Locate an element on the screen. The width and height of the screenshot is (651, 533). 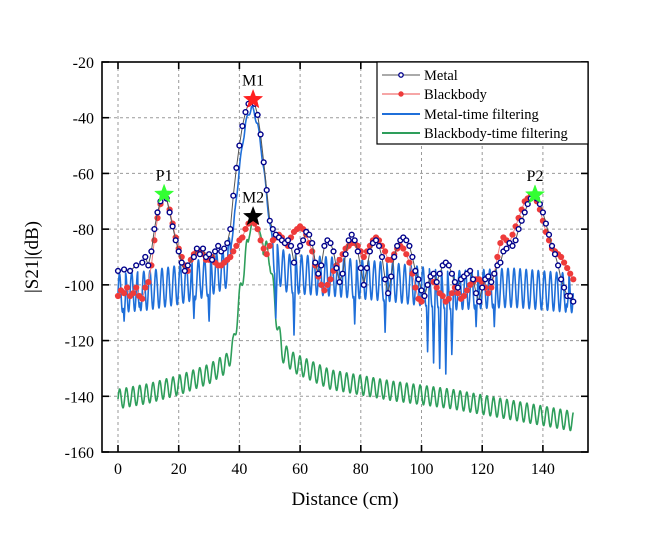
x-tick-label: 80 is located at coordinates (361, 469).